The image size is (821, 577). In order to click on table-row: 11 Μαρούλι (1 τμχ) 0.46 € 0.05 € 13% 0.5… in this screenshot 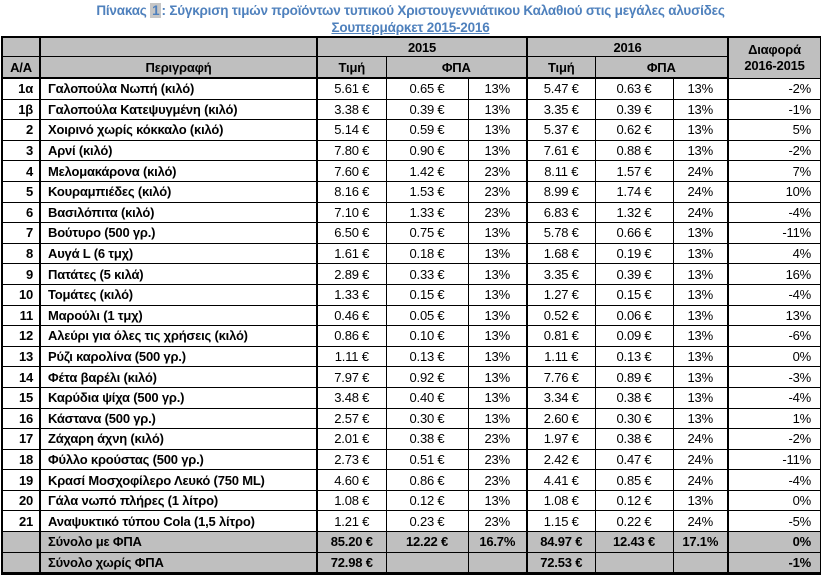, I will do `click(411, 315)`.